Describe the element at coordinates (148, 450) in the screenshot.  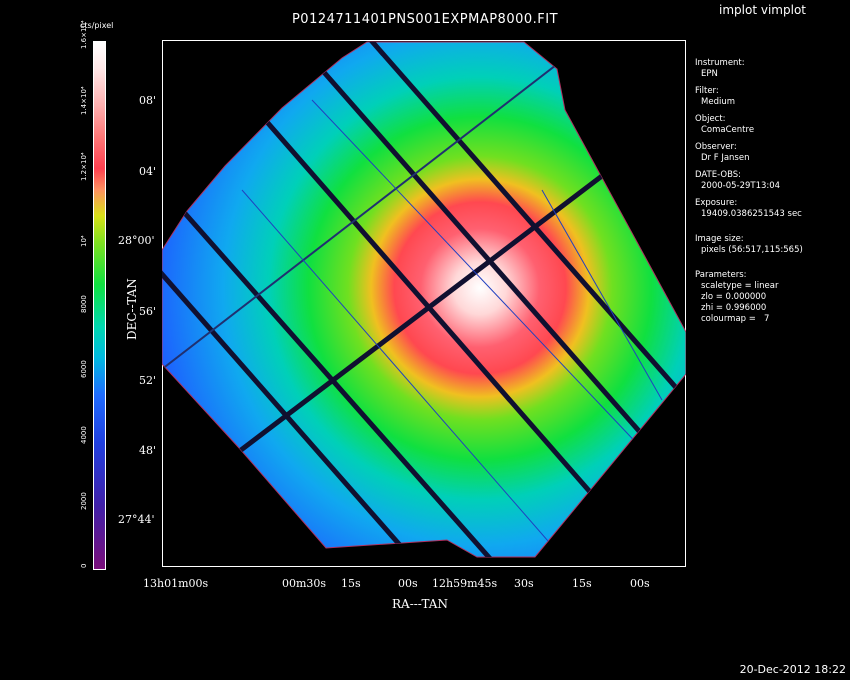
I see `y-tick-label: 48'` at that location.